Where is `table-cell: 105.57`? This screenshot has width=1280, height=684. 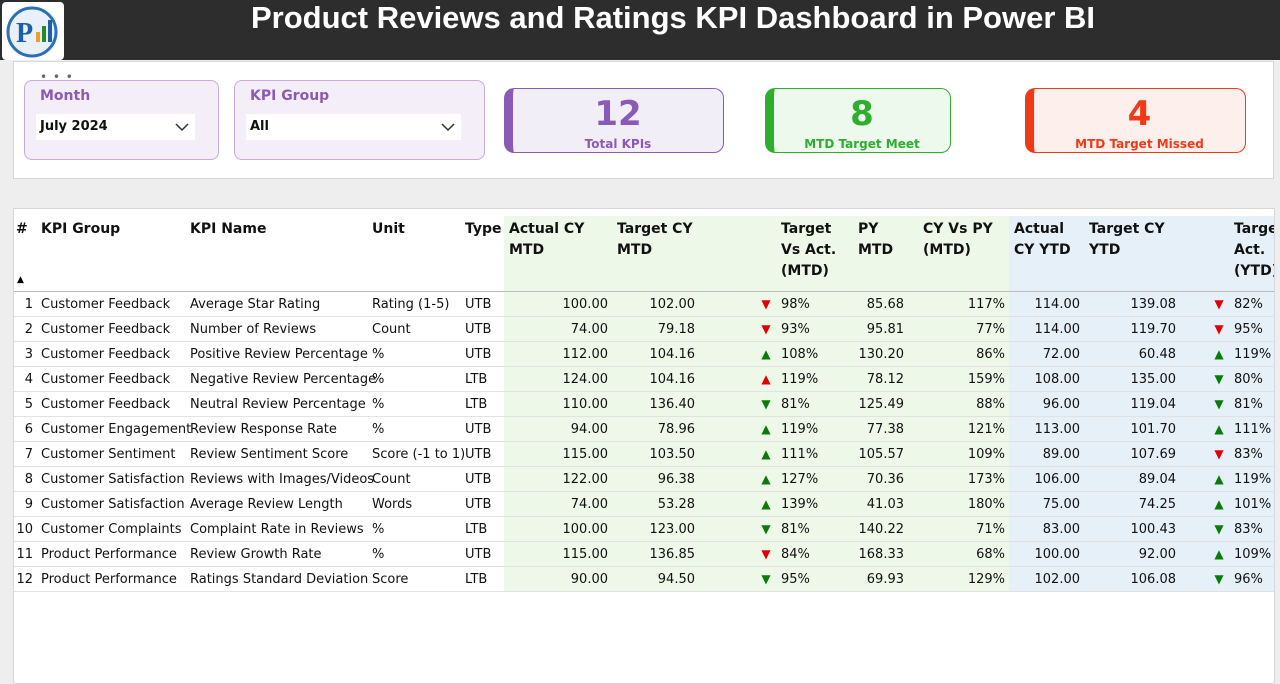 table-cell: 105.57 is located at coordinates (881, 454).